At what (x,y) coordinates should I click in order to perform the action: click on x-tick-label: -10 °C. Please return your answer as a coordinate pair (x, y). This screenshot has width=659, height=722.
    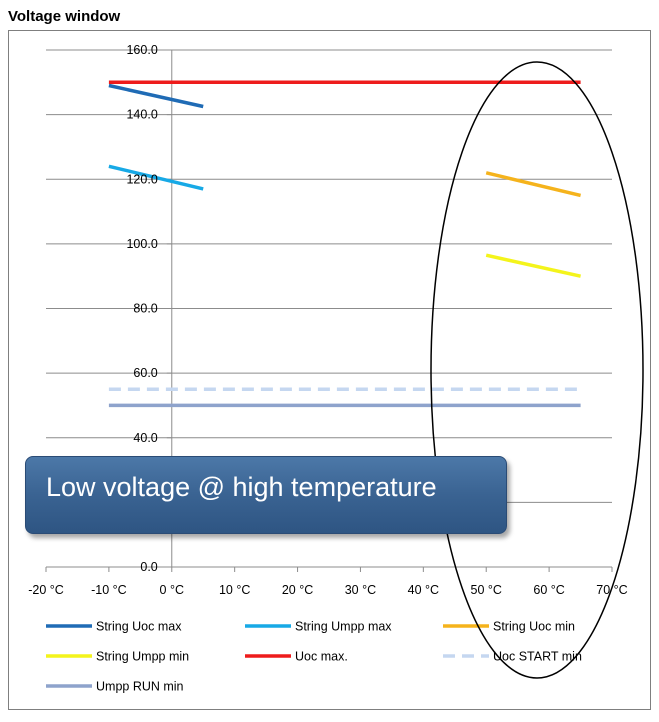
    Looking at the image, I should click on (109, 590).